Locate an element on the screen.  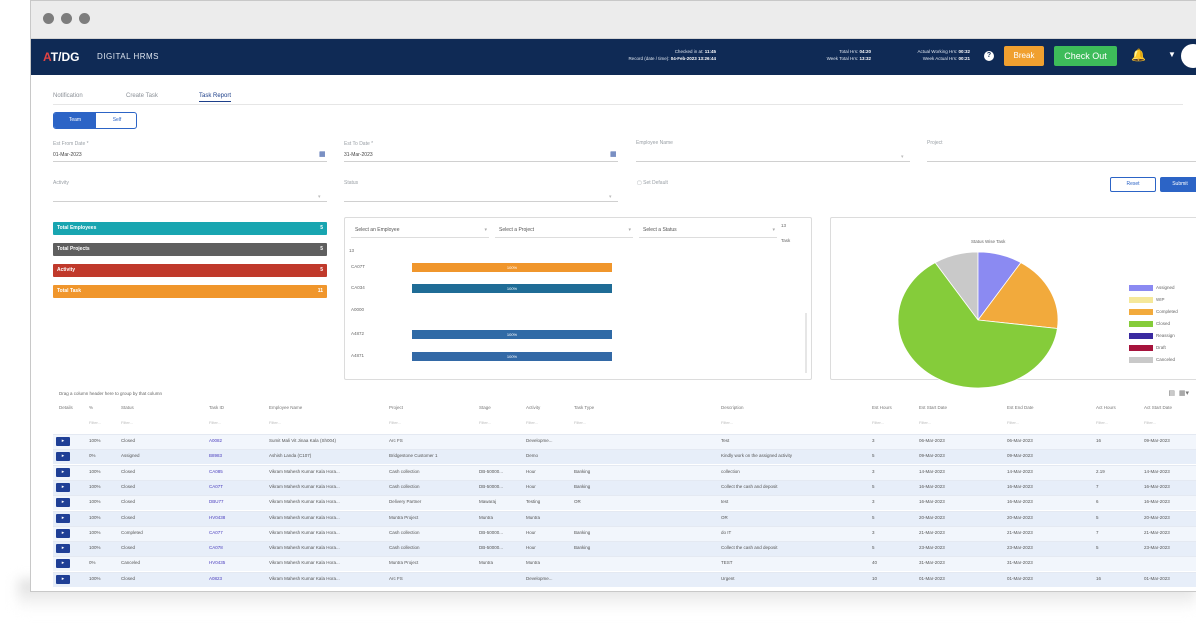
est-to-date-input: 31-Mar-2023 is located at coordinates (358, 155).